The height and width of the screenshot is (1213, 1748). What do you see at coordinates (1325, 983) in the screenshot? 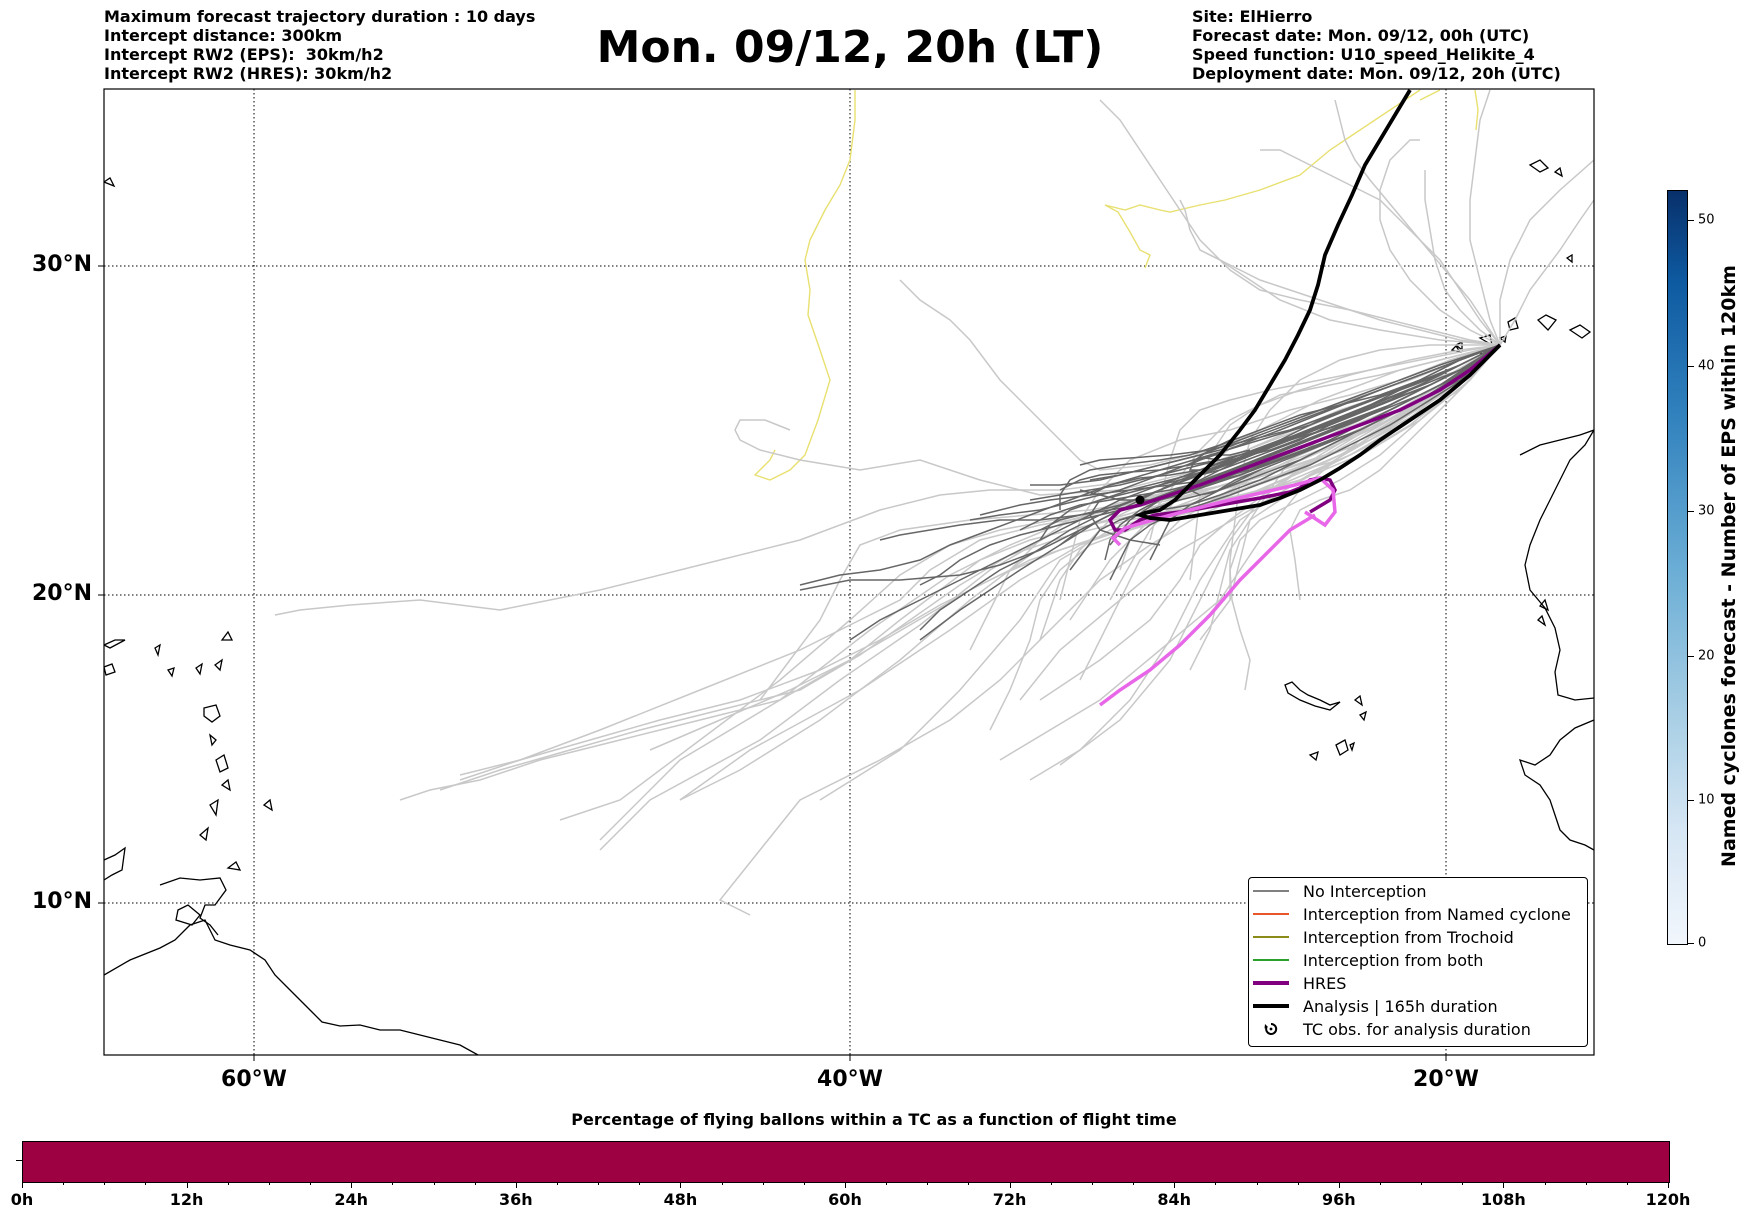
I see `legend-label: HRES` at bounding box center [1325, 983].